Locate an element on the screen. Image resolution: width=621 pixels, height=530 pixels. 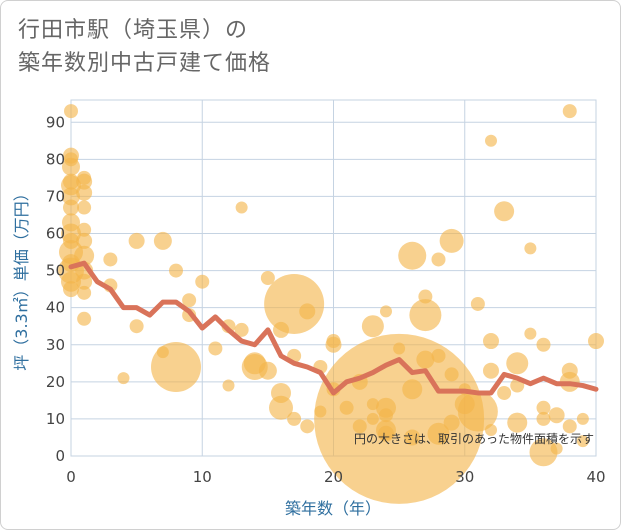
chart-title-line-1: 行田市駅（埼玉県）の is located at coordinates (133, 30).